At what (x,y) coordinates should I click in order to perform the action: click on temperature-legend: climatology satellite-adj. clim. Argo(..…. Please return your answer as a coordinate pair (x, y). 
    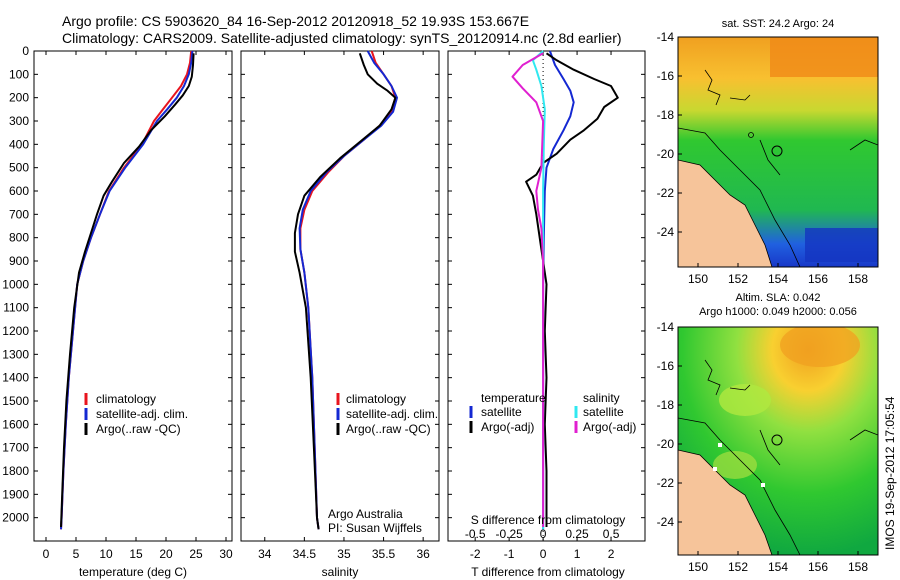
    Looking at the image, I should click on (136, 414).